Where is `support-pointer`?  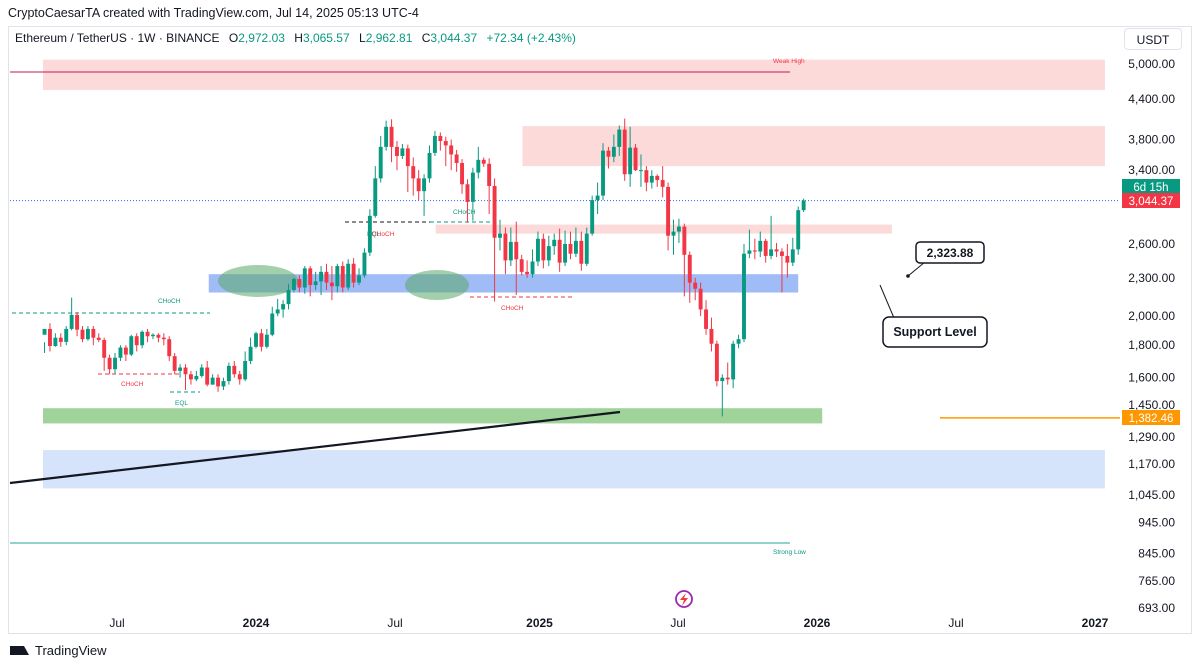
support-pointer is located at coordinates (887, 301).